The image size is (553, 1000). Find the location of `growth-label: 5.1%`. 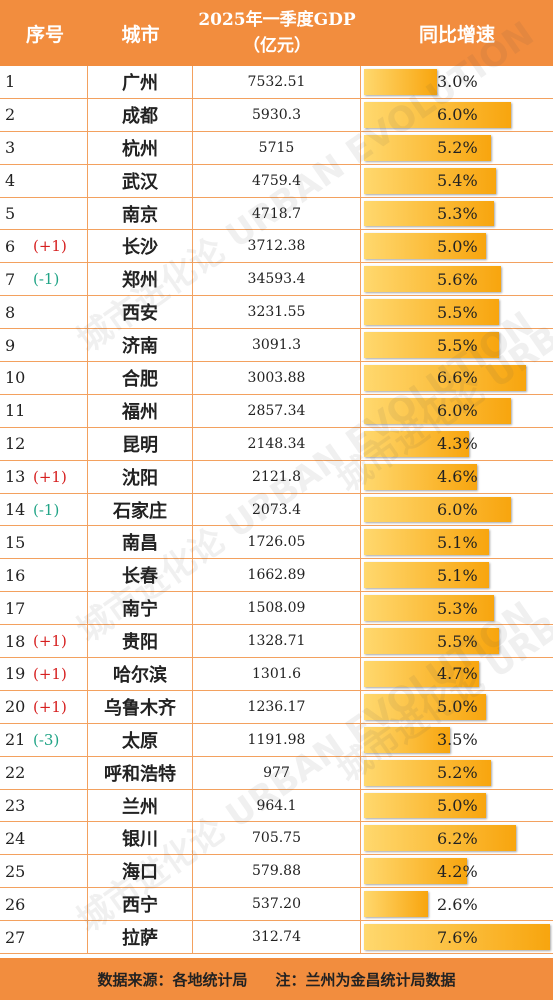

growth-label: 5.1% is located at coordinates (457, 575).